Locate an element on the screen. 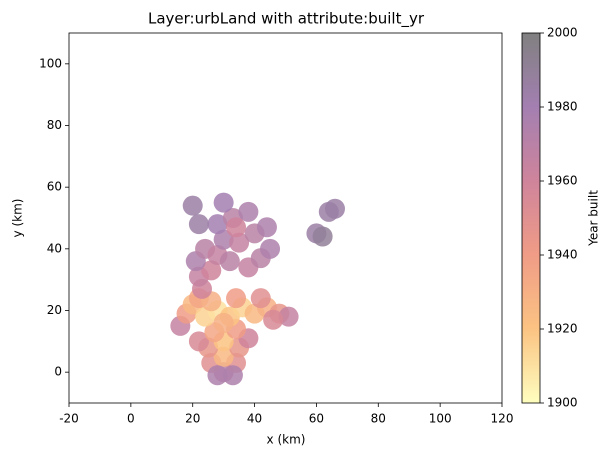  colorbar-tick-label: 1900 is located at coordinates (562, 403).